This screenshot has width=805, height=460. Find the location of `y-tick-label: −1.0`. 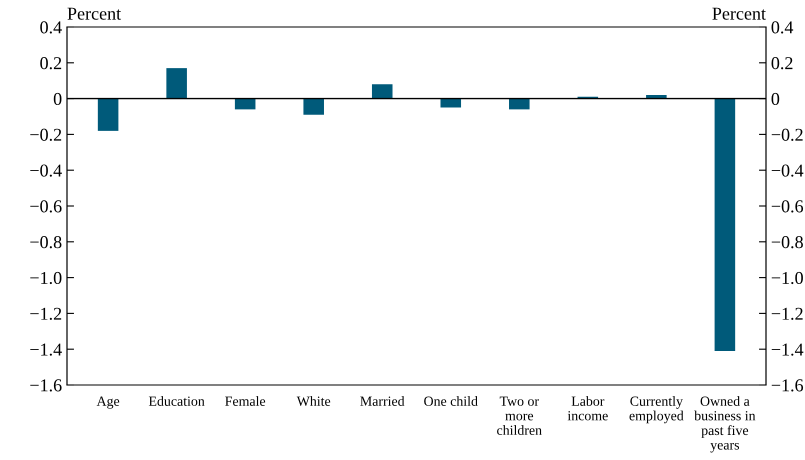

y-tick-label: −1.0 is located at coordinates (46, 278).